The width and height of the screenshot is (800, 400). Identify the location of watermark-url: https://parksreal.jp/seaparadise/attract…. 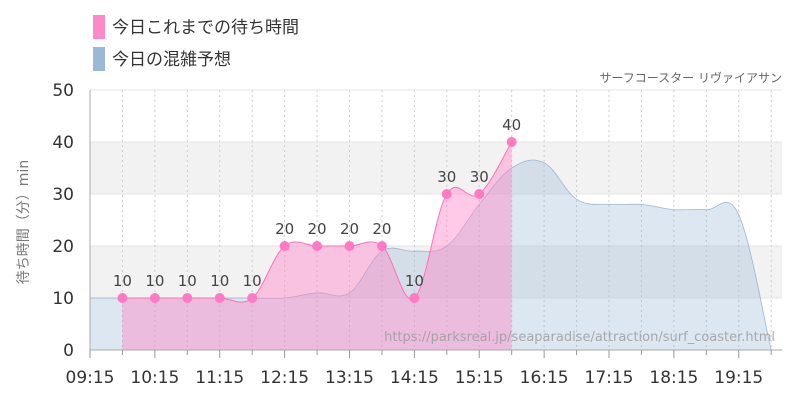
(579, 337).